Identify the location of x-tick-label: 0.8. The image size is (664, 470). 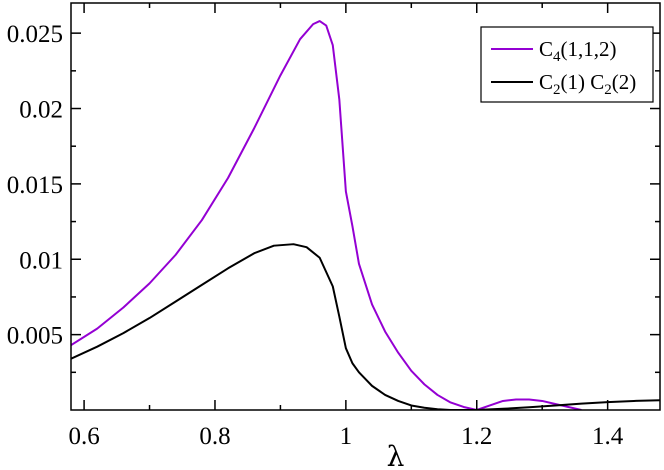
(214, 436).